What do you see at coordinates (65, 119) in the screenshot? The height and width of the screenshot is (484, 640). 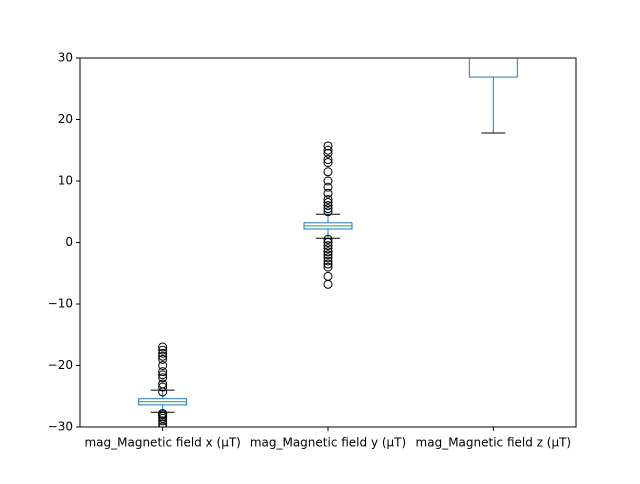 I see `y-tick-label: 20` at bounding box center [65, 119].